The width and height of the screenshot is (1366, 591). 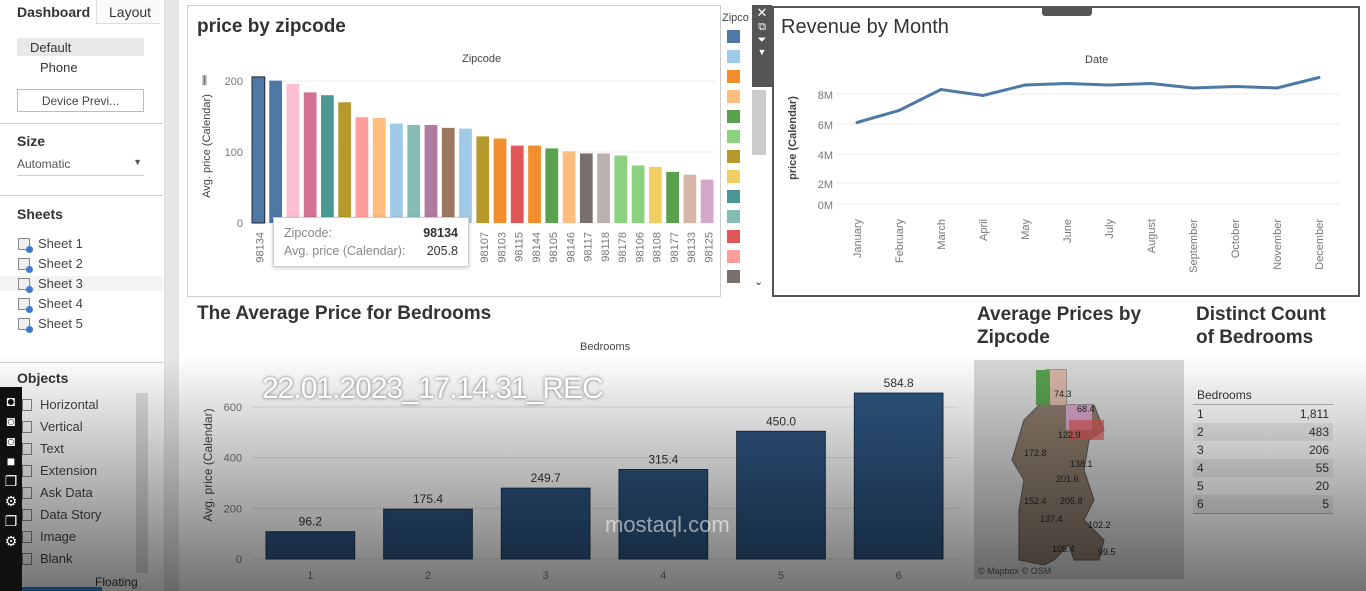 I want to click on map-attribution: © Mapbox © OSM, so click(x=1015, y=571).